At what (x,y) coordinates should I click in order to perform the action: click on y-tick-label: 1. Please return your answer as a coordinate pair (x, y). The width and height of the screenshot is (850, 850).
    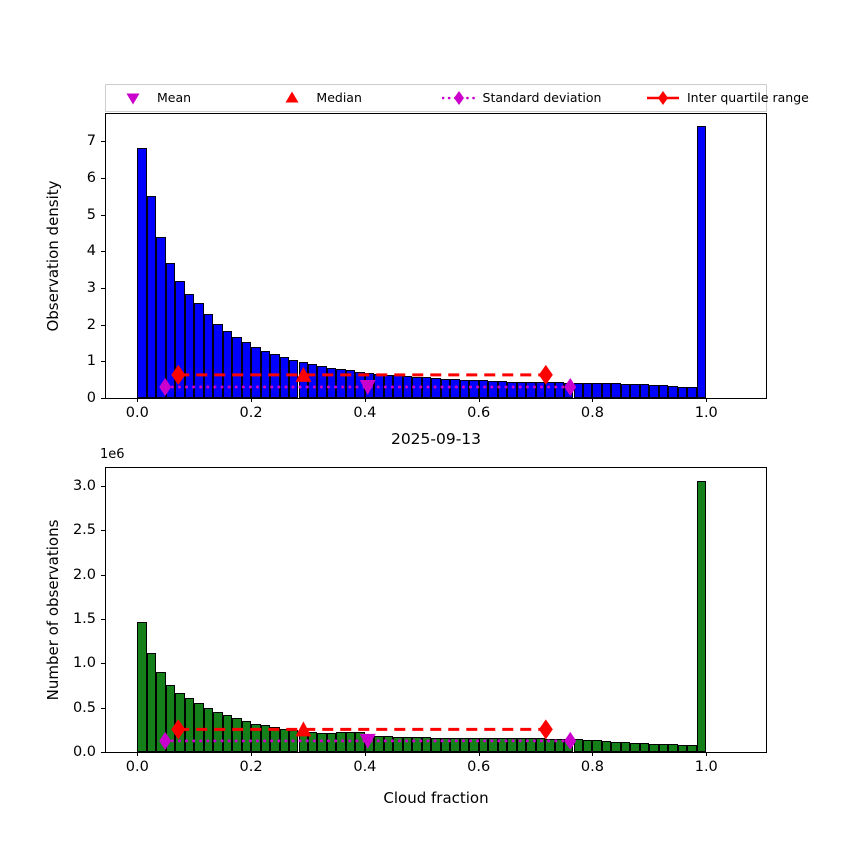
    Looking at the image, I should click on (91, 361).